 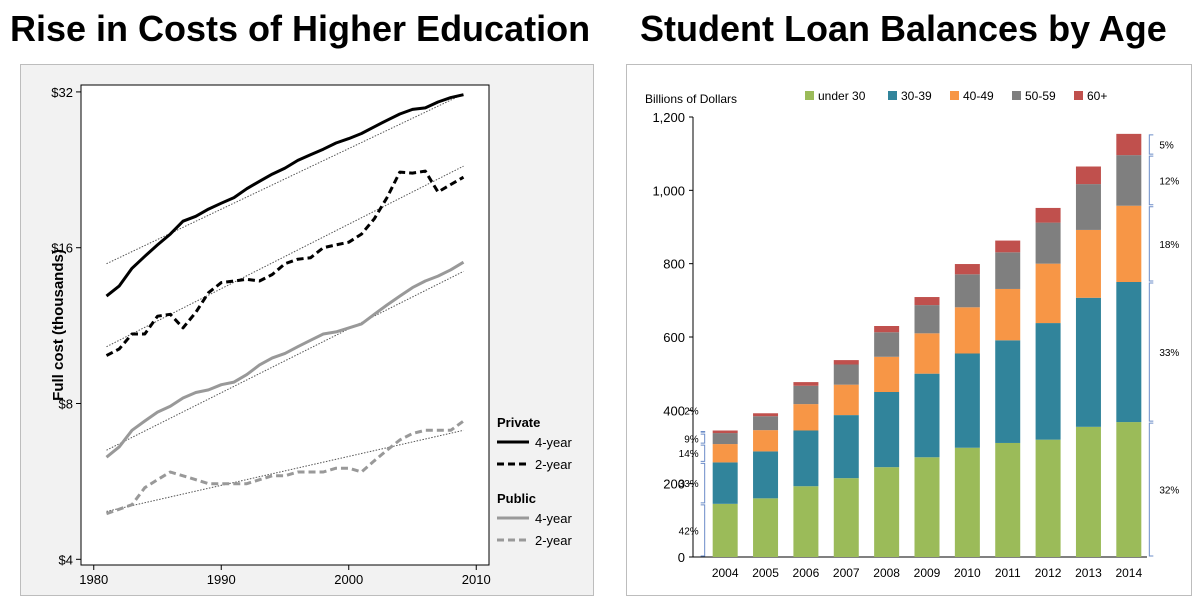 I want to click on y-tick-label: 1,200, so click(x=668, y=117).